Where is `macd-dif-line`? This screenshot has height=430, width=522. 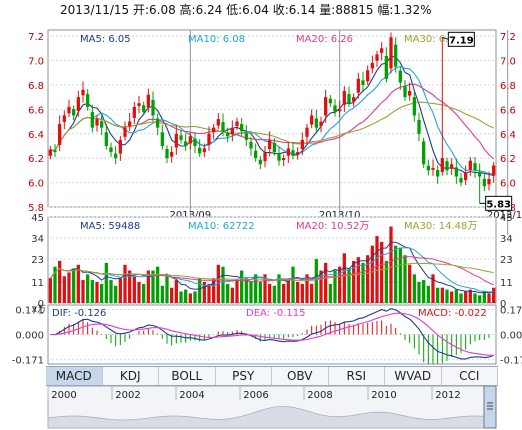
macd-dif-line is located at coordinates (272, 334).